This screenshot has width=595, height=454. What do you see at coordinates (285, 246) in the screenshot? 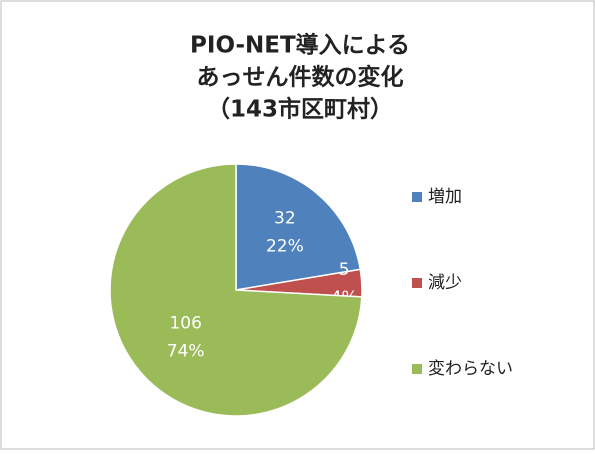
I see `percent-label: 22%` at bounding box center [285, 246].